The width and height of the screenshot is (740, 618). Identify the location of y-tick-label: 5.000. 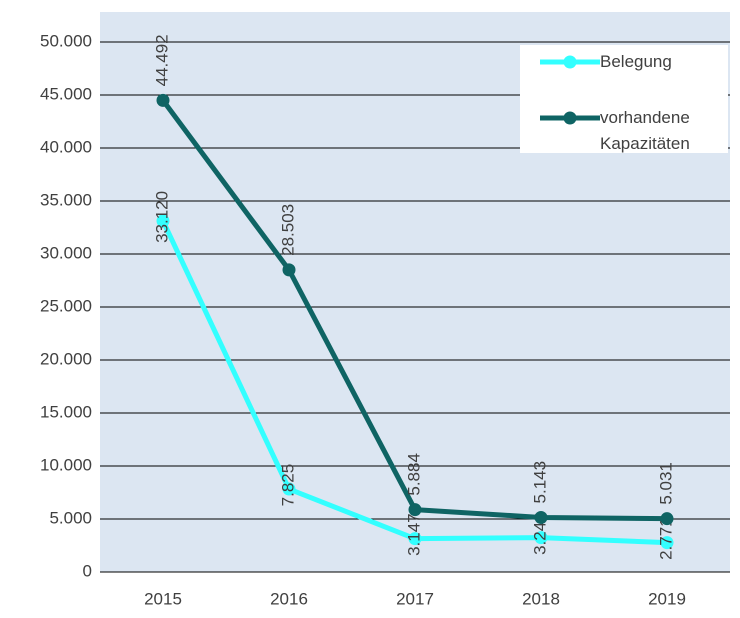
(70, 517).